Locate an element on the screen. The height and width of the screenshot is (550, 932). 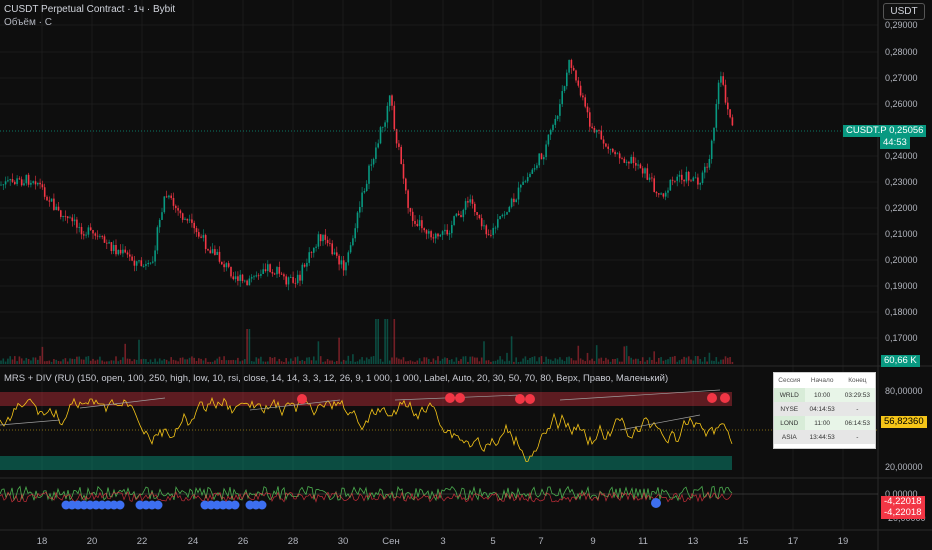
time-label: 3 is located at coordinates (442, 541).